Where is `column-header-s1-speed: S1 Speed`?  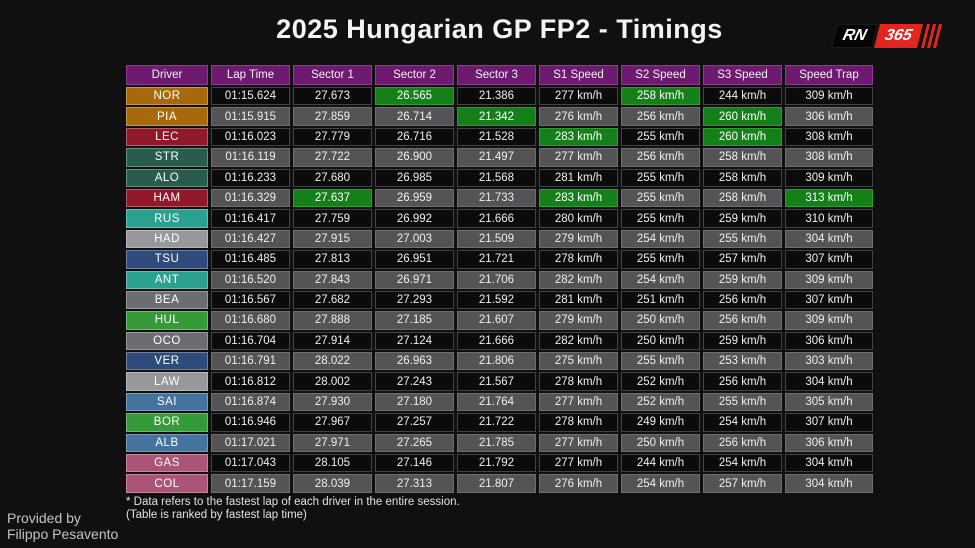
column-header-s1-speed: S1 Speed is located at coordinates (578, 75).